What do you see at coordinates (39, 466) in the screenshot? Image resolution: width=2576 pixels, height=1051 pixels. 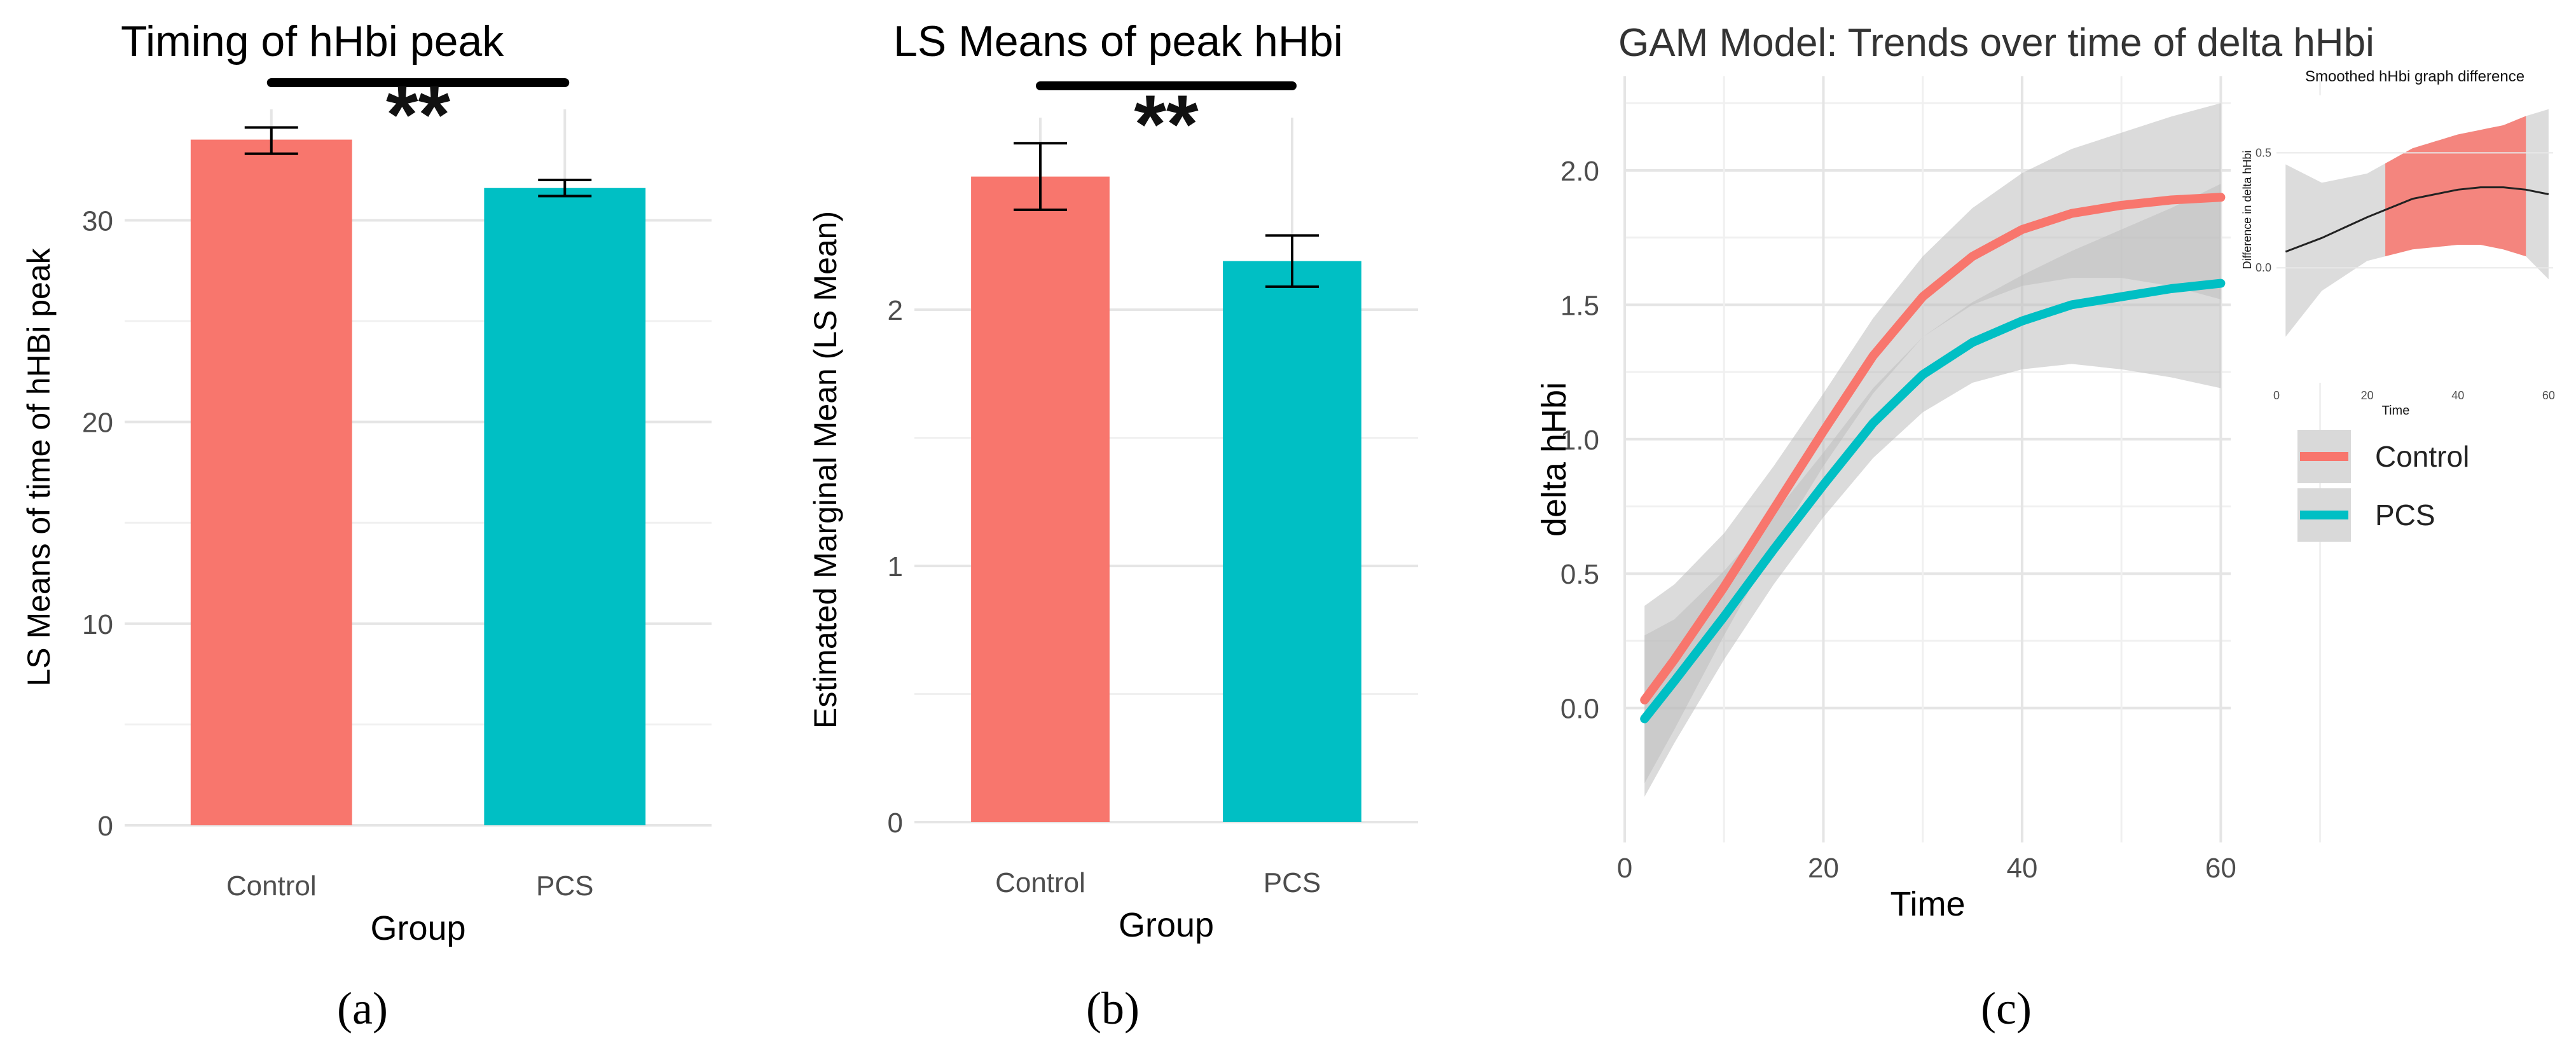 I see `y-axis-title: LS Means of time of hHBi peak` at bounding box center [39, 466].